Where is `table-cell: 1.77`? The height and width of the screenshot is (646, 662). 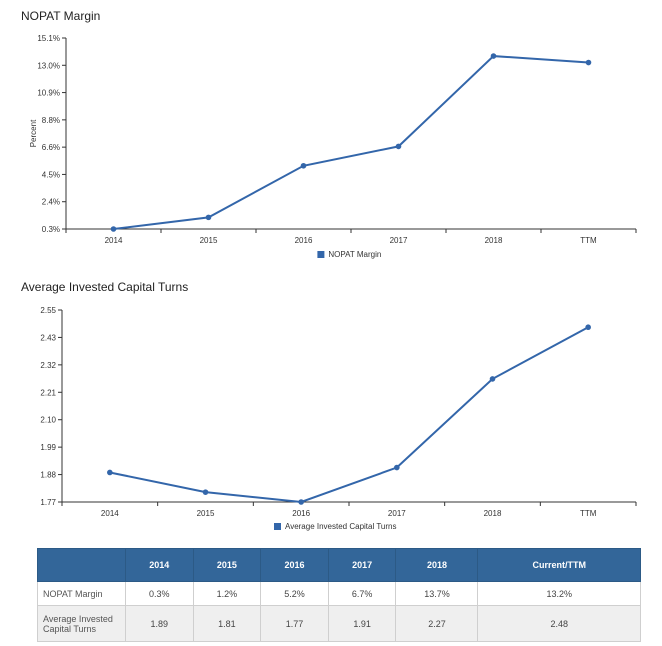 table-cell: 1.77 is located at coordinates (294, 623).